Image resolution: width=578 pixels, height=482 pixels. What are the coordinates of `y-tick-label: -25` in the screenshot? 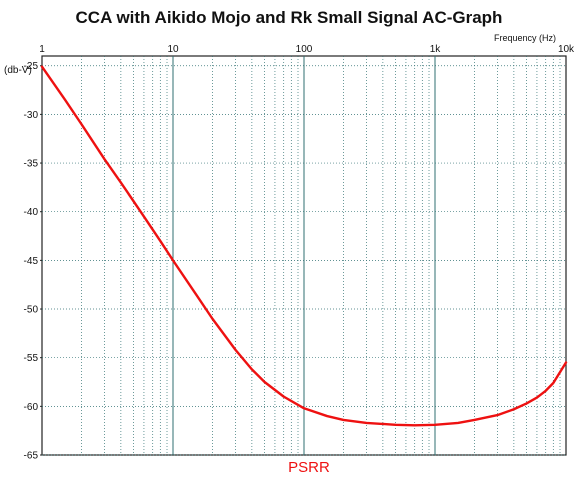 It's located at (31, 66).